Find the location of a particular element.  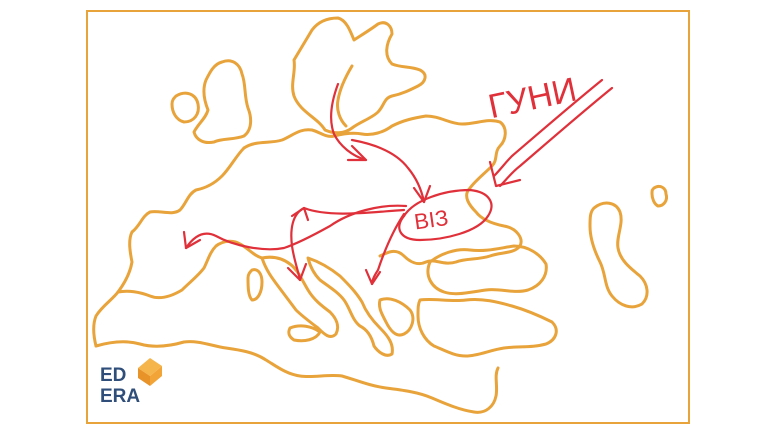

baltic-coast is located at coordinates (345, 96).